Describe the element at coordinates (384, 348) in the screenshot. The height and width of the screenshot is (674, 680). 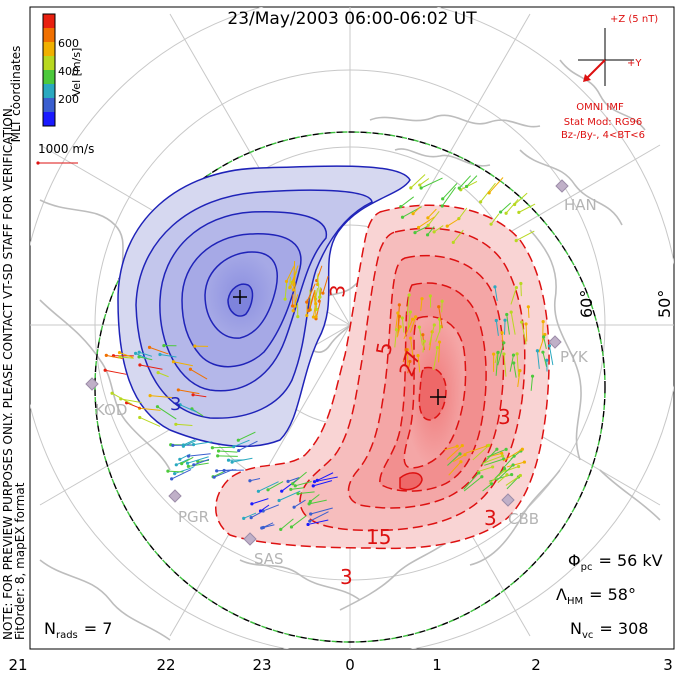
I see `contour-label: 5` at that location.